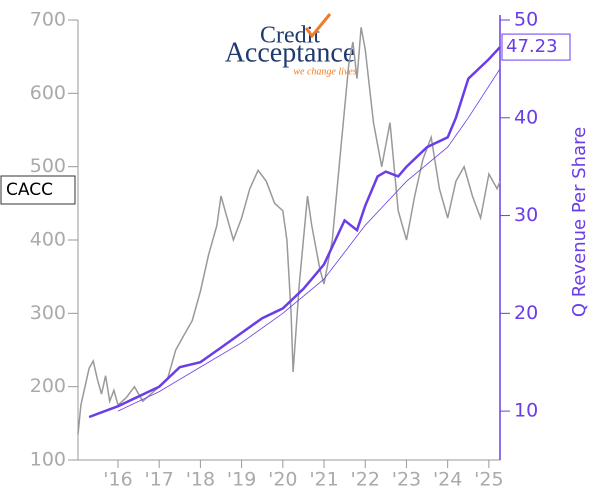 Image resolution: width=600 pixels, height=504 pixels. I want to click on y-tick-label: 300, so click(48, 313).